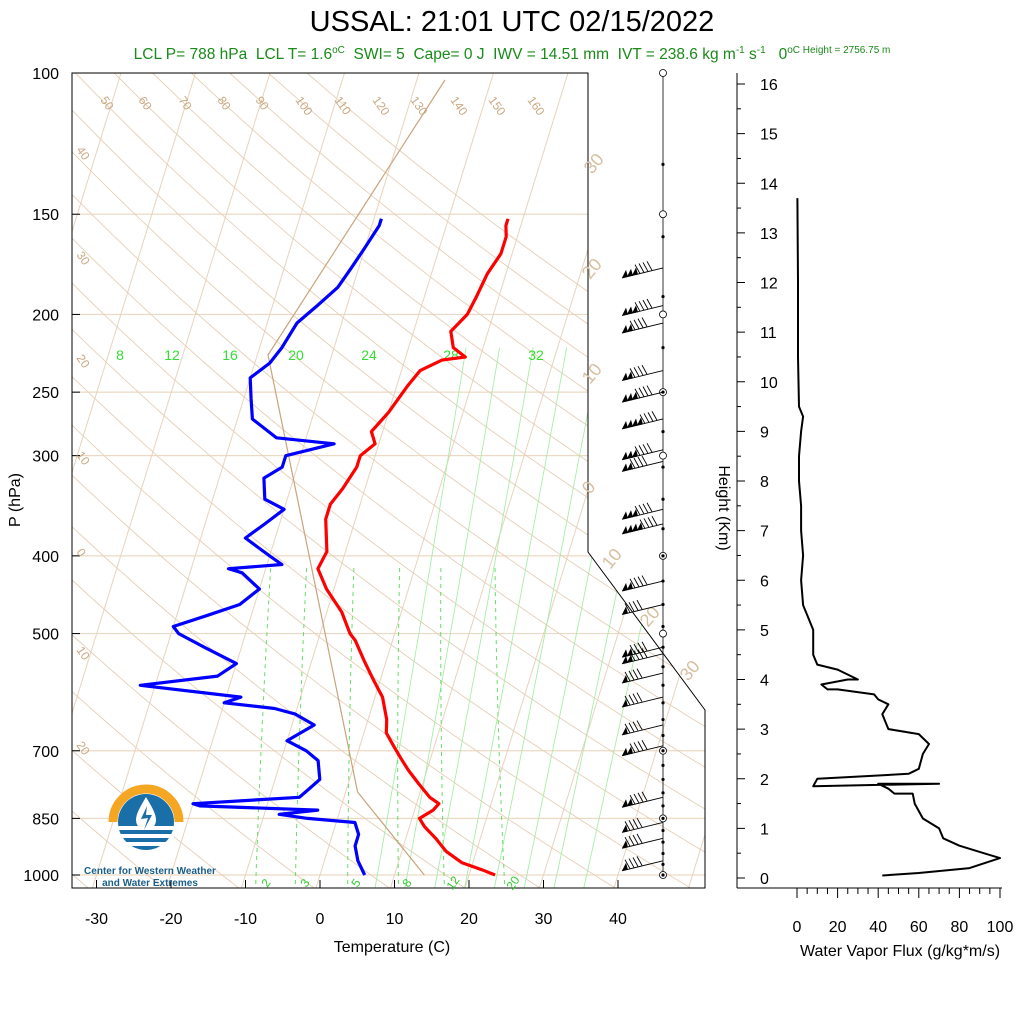 The image size is (1024, 1024). I want to click on barb-level-circle, so click(663, 455).